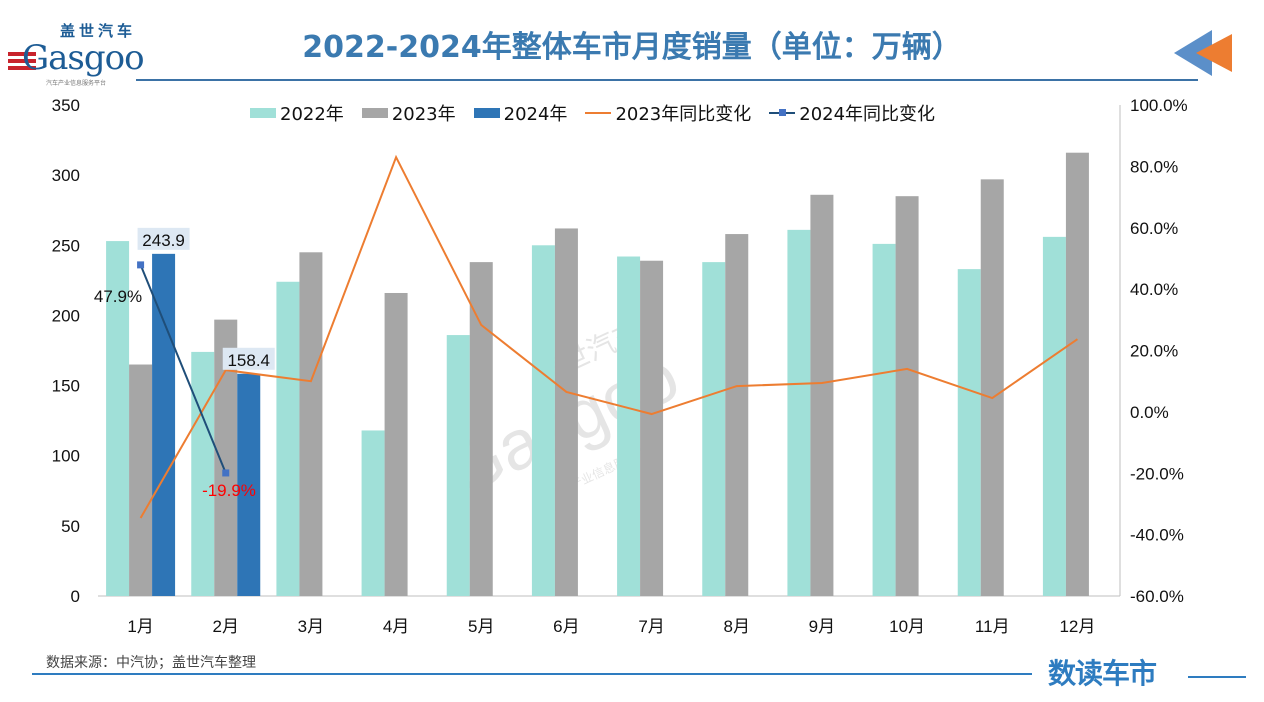  Describe the element at coordinates (66, 245) in the screenshot. I see `y-tick-label: 250` at that location.